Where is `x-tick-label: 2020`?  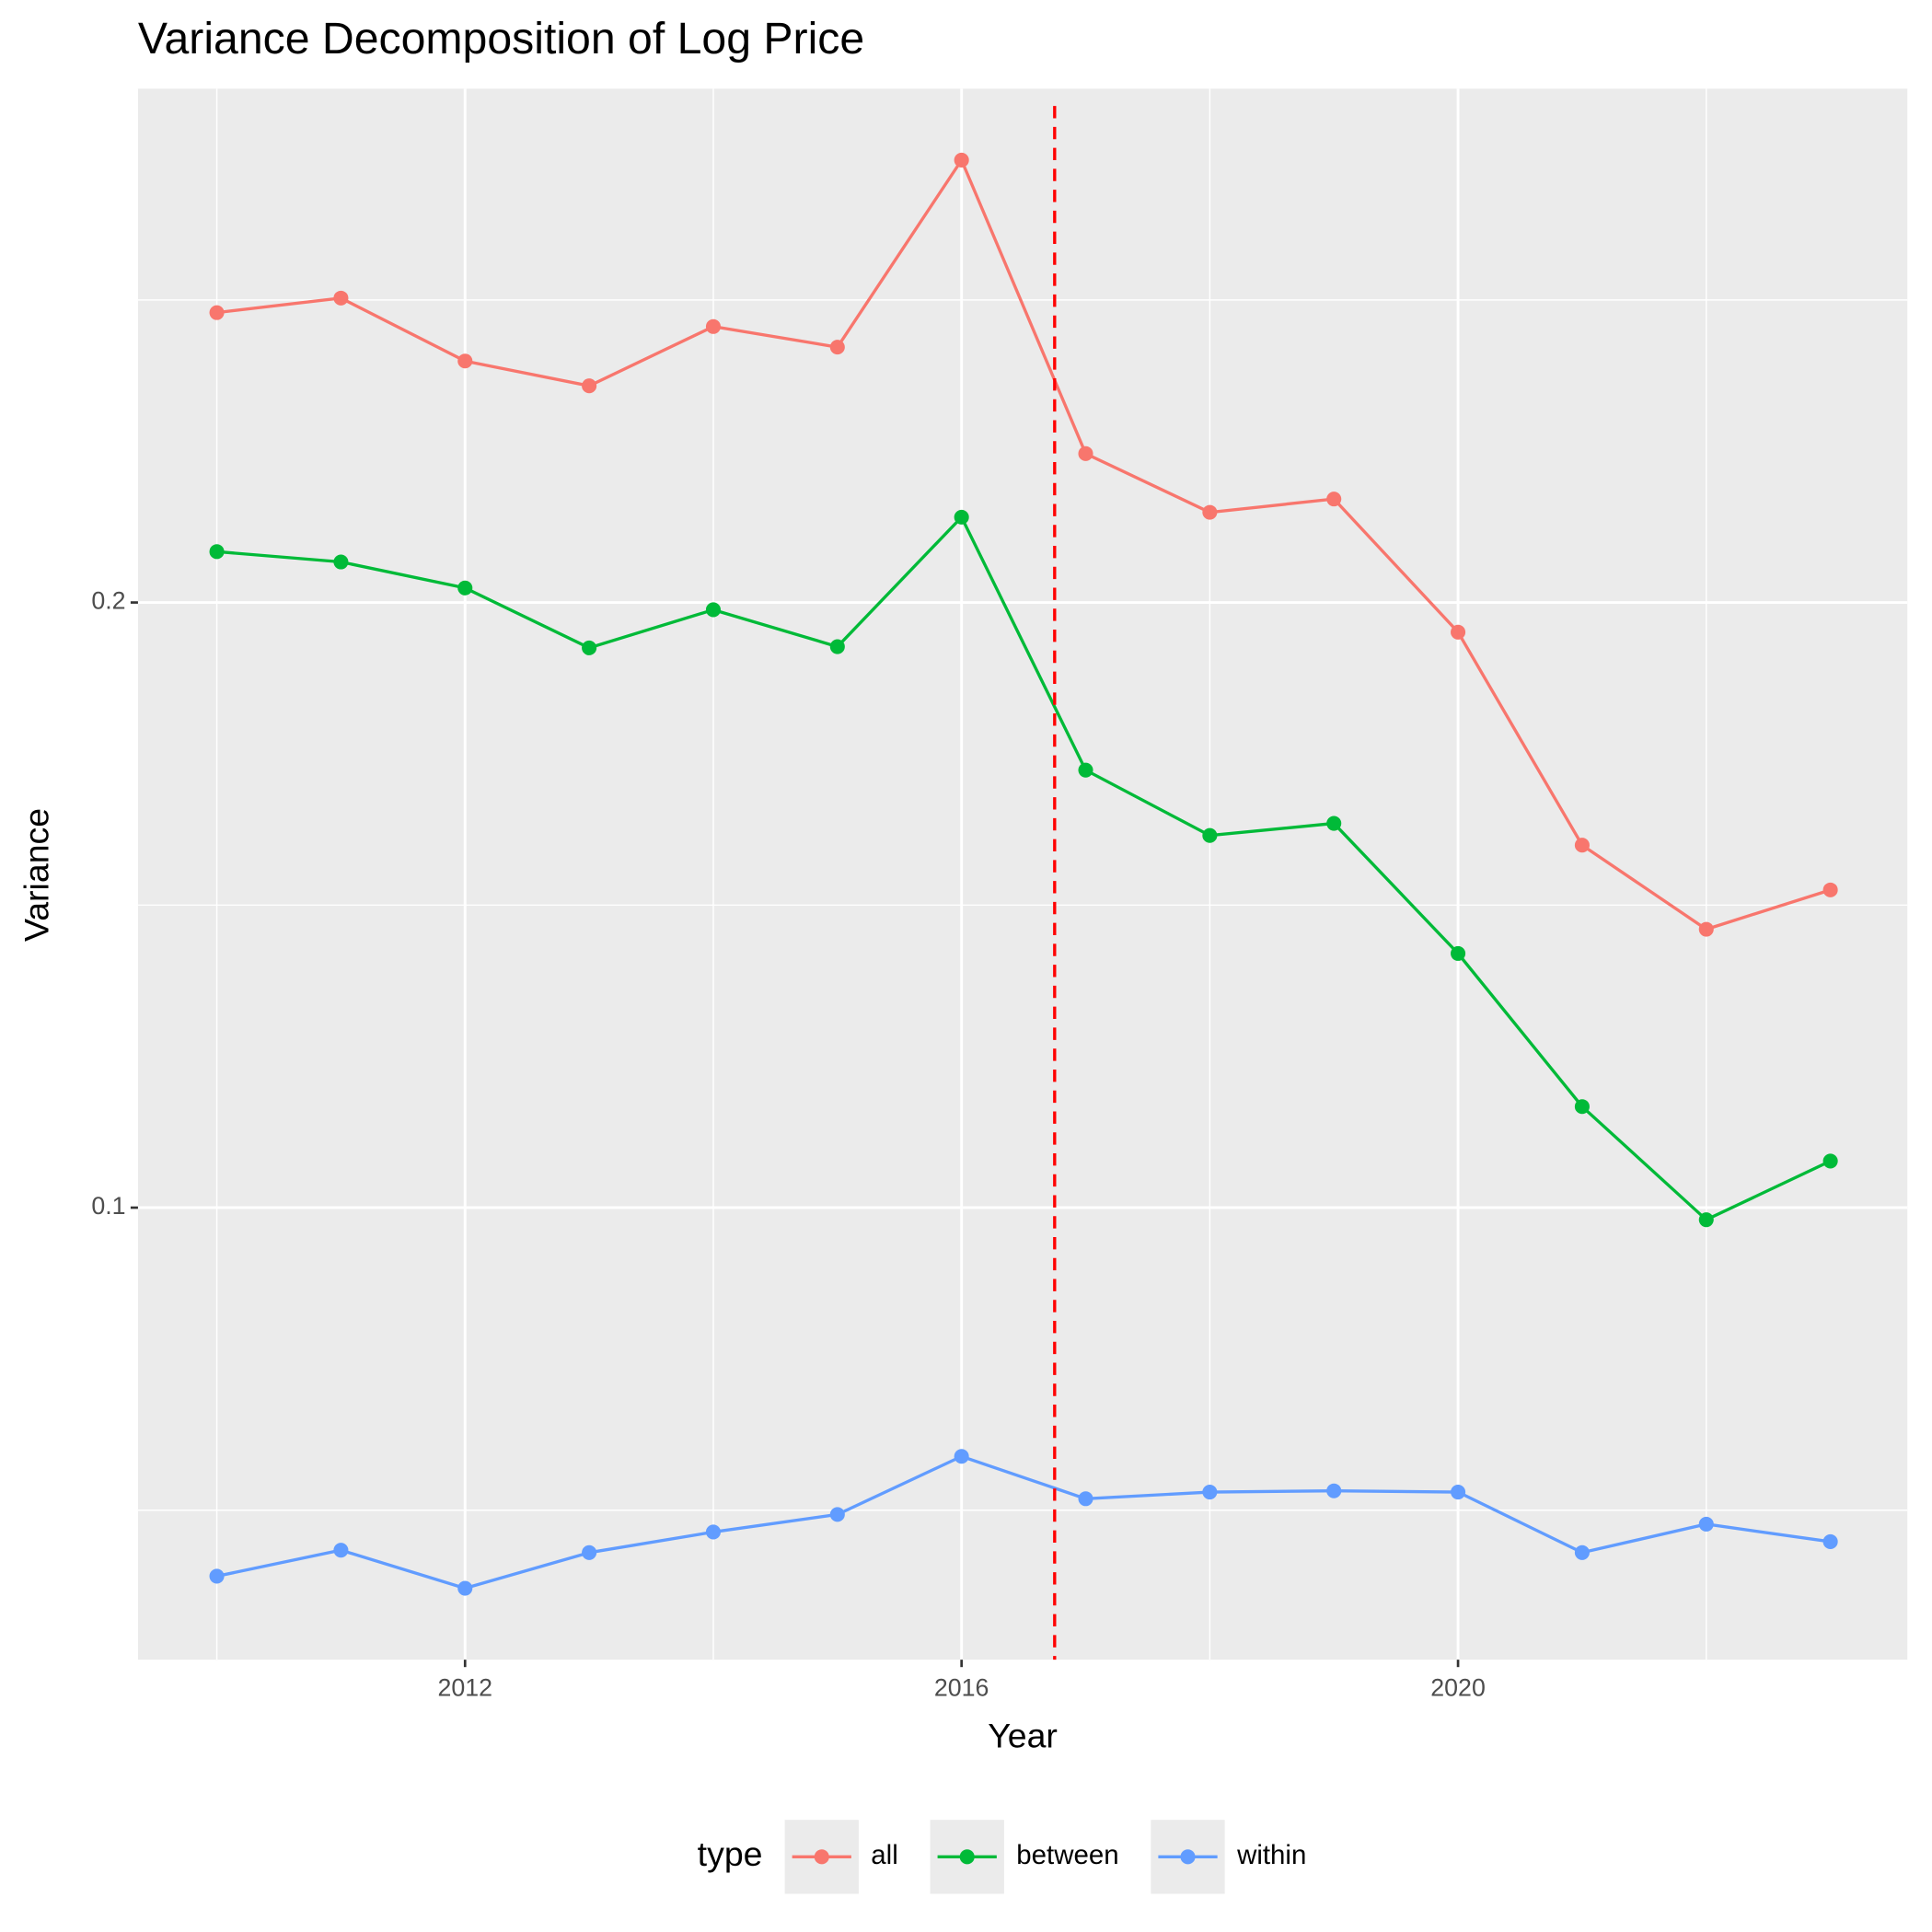
x-tick-label: 2020 is located at coordinates (1458, 1687).